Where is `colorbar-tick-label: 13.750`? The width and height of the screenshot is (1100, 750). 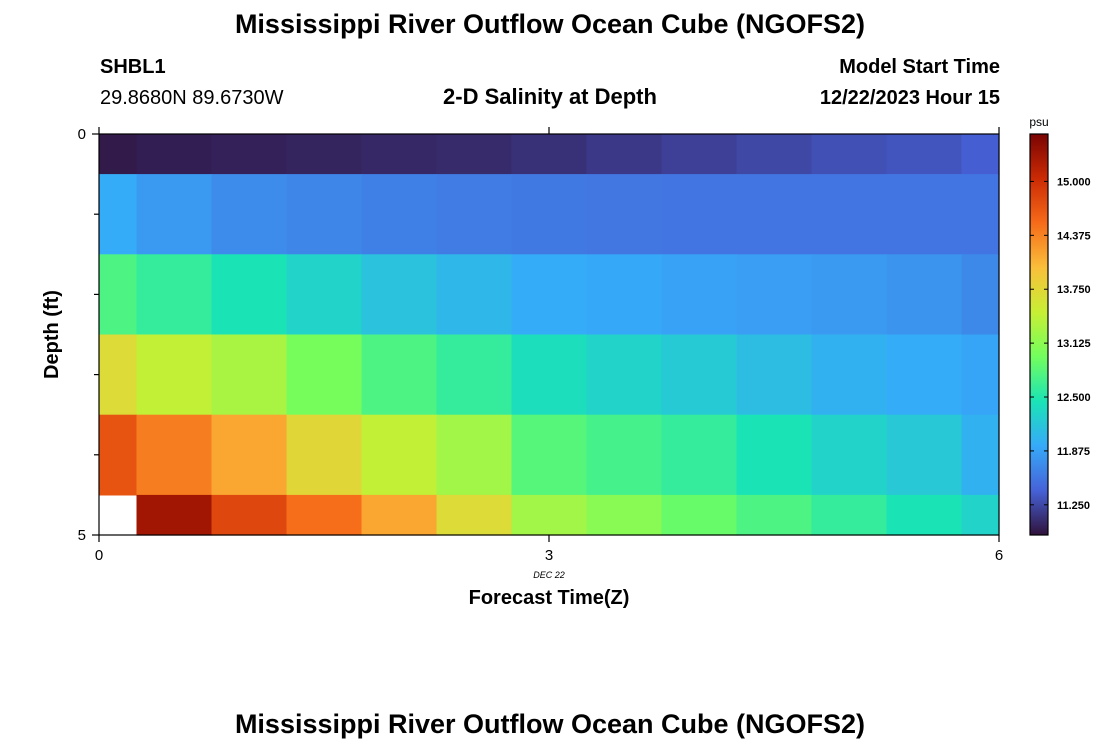 colorbar-tick-label: 13.750 is located at coordinates (1074, 290).